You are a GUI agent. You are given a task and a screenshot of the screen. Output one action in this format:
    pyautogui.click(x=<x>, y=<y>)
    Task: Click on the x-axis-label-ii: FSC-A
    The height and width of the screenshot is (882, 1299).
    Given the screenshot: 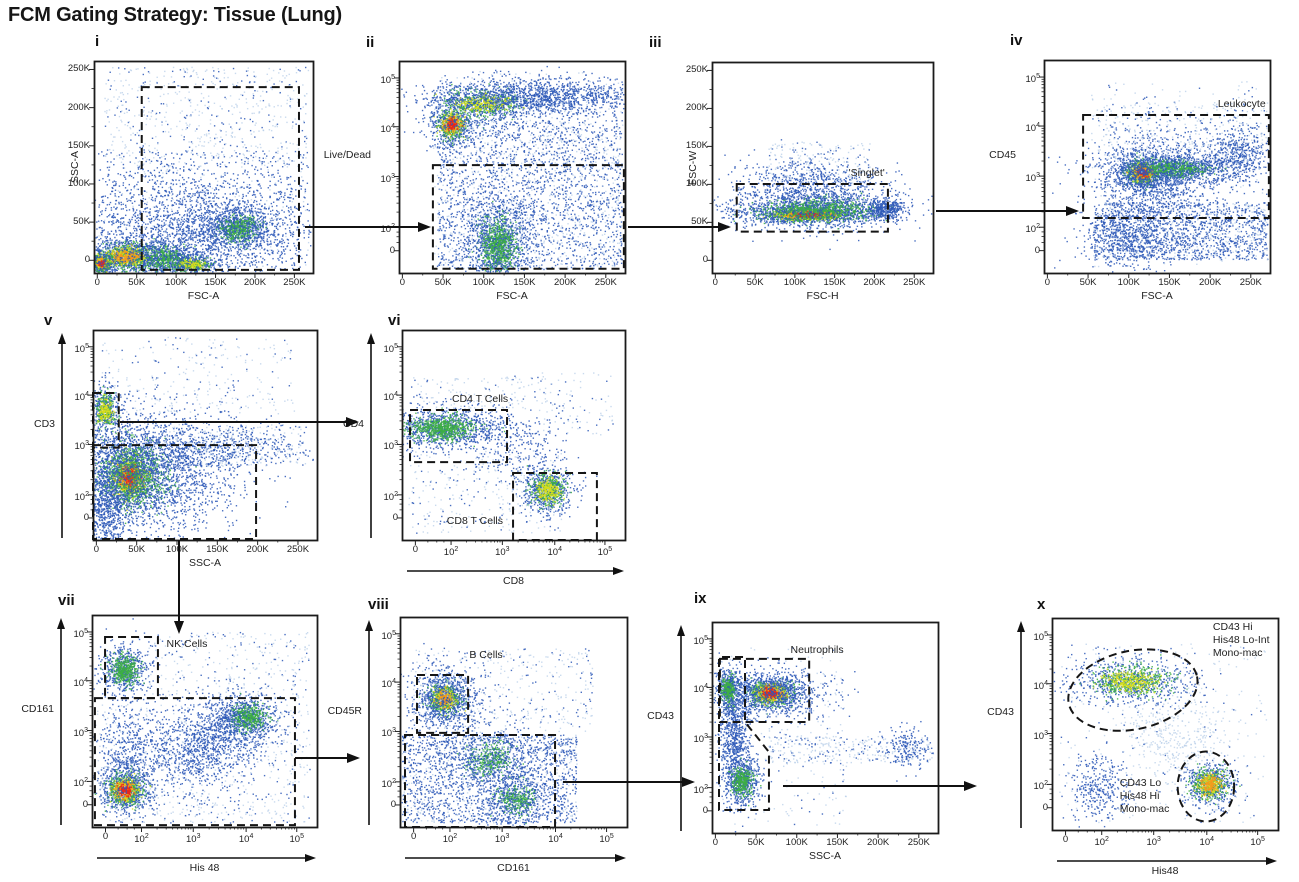 What is the action you would take?
    pyautogui.click(x=512, y=296)
    